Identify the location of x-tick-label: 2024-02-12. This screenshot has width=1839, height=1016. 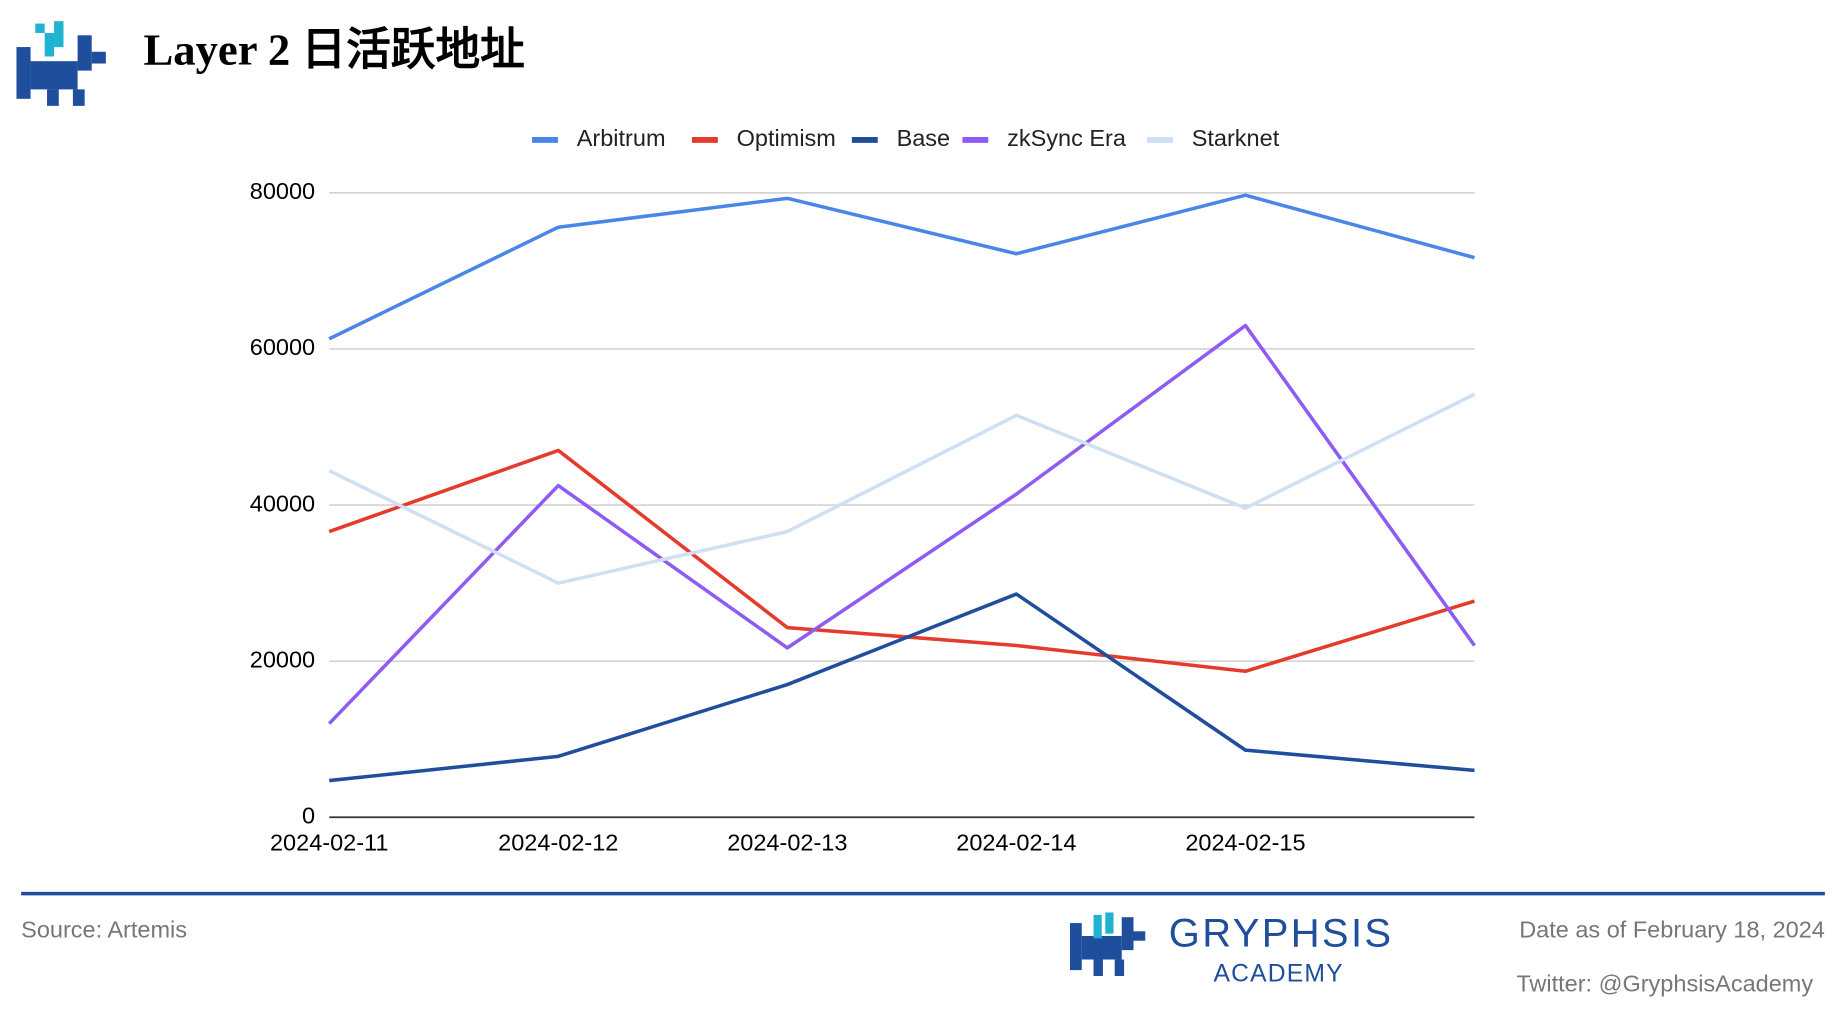
(558, 842).